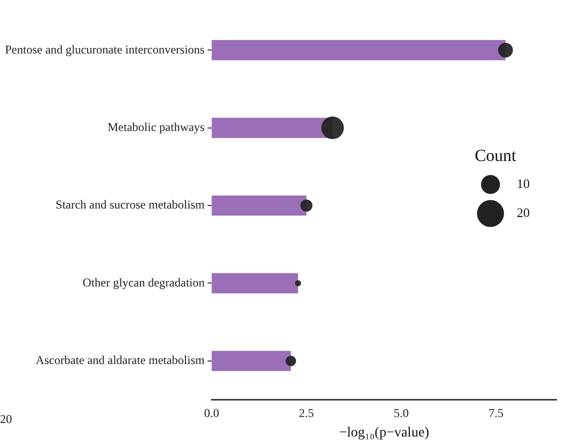  I want to click on text: 20, so click(6, 419).